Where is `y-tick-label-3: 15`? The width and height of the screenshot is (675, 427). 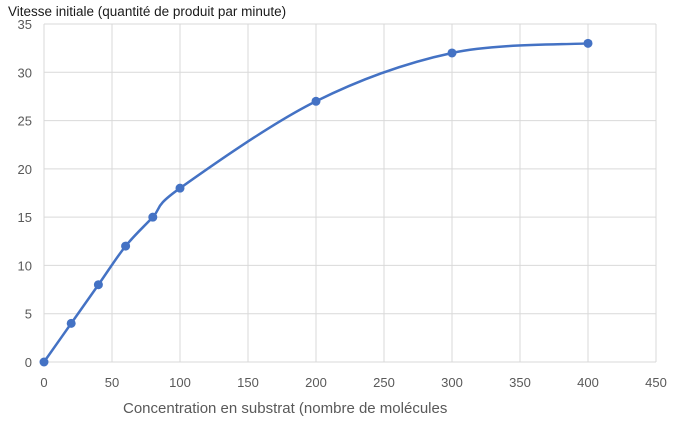 y-tick-label-3: 15 is located at coordinates (25, 217).